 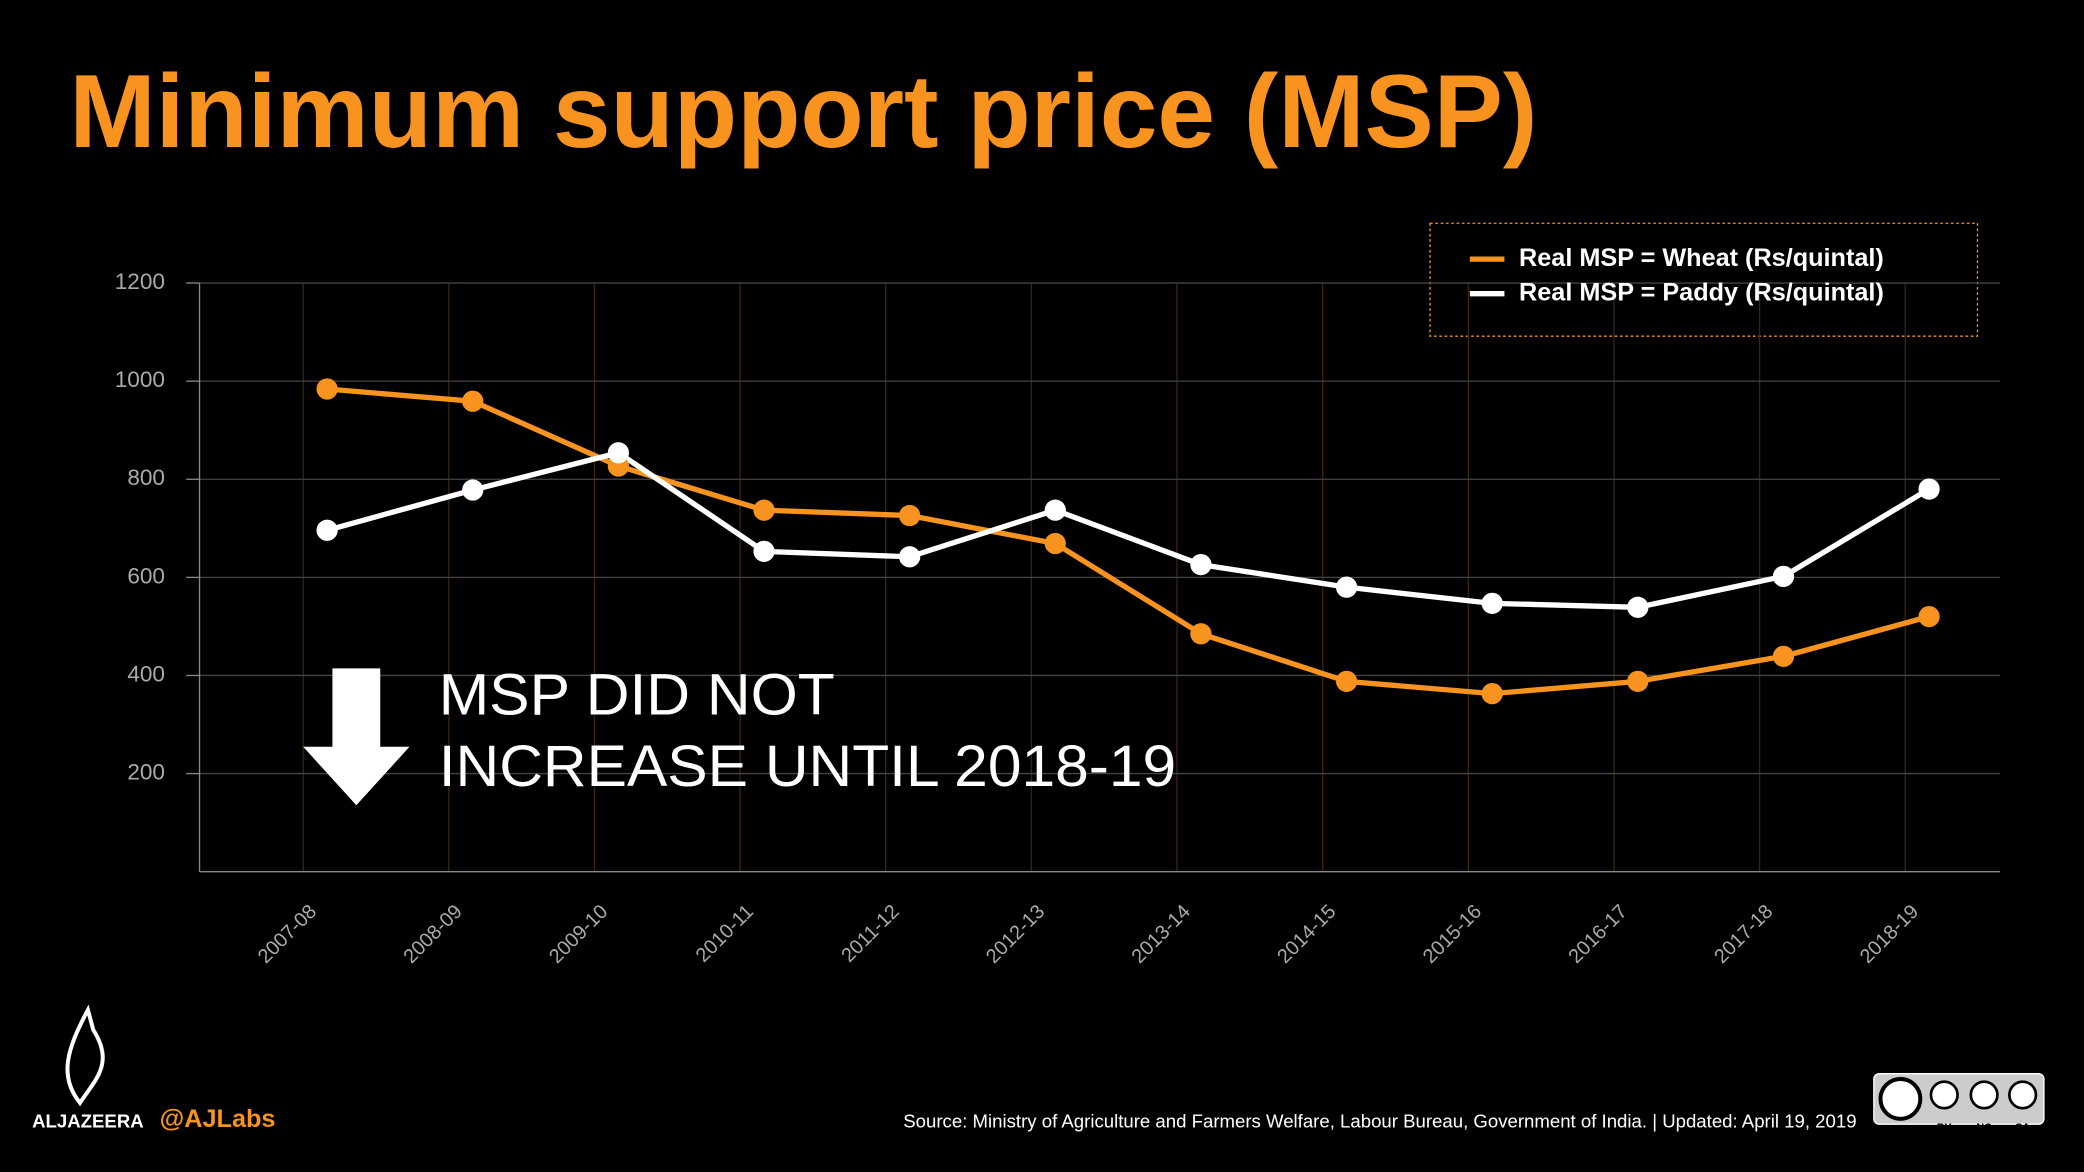 What do you see at coordinates (2022, 1128) in the screenshot?
I see `license-label: SA` at bounding box center [2022, 1128].